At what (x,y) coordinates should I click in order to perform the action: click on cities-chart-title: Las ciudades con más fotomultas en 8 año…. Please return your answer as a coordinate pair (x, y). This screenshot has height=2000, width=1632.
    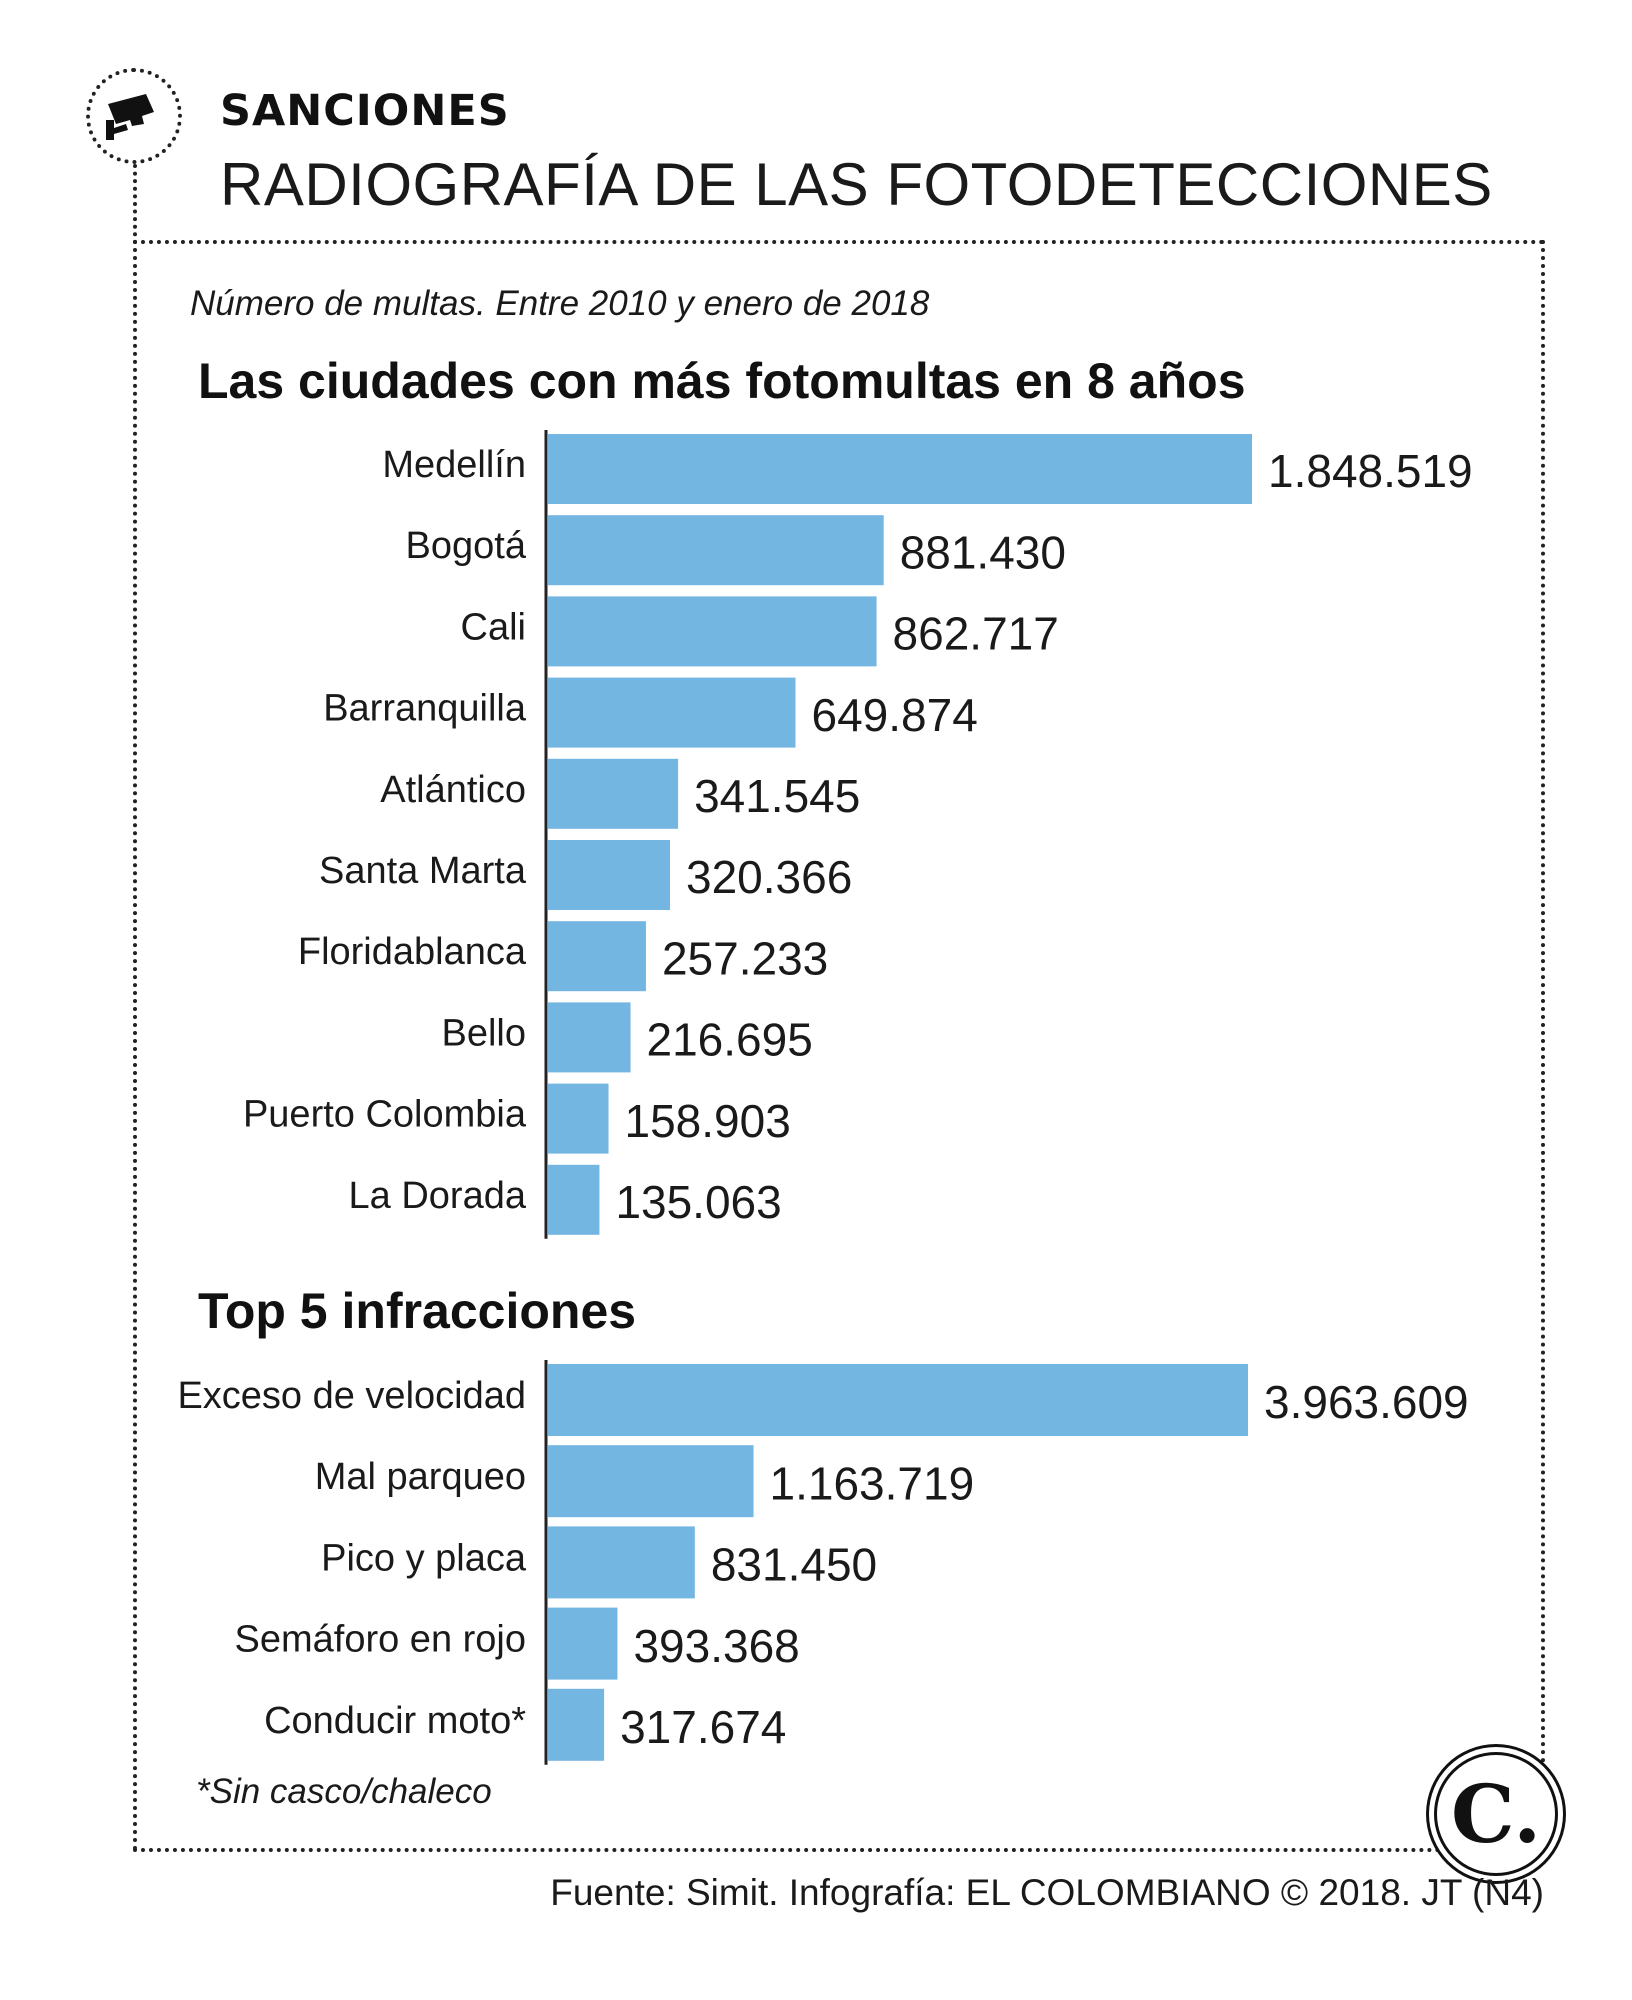
    Looking at the image, I should click on (722, 381).